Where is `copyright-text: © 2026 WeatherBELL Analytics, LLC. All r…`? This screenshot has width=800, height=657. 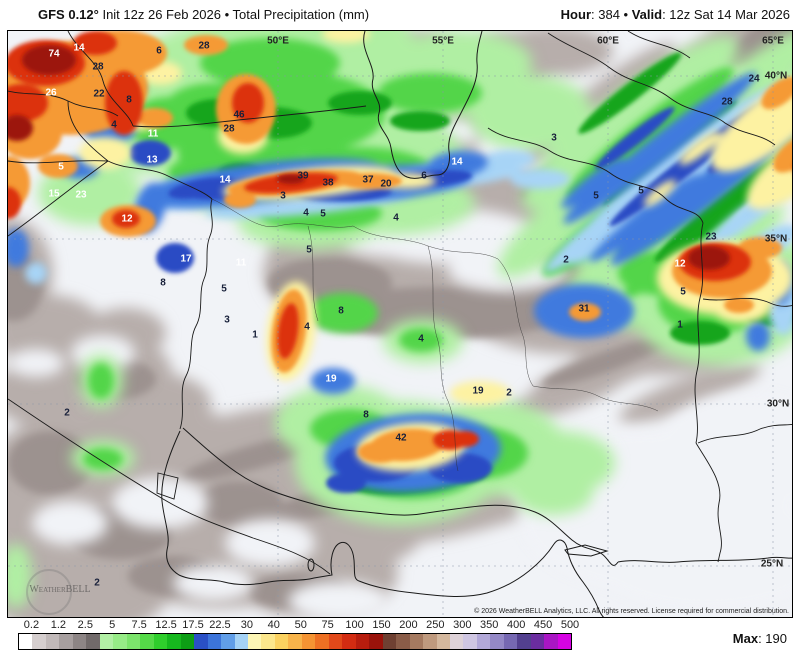 copyright-text: © 2026 WeatherBELL Analytics, LLC. All r… is located at coordinates (631, 611).